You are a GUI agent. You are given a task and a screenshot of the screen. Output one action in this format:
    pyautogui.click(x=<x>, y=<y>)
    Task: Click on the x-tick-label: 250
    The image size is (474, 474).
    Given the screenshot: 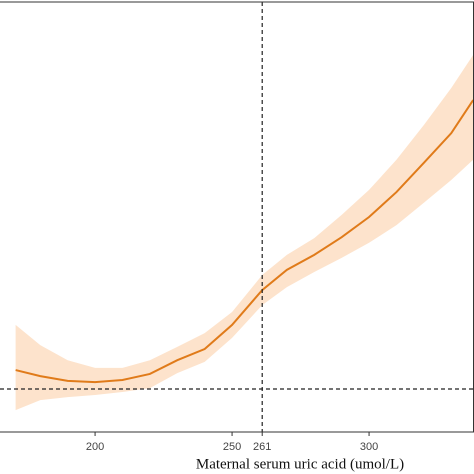 What is the action you would take?
    pyautogui.click(x=232, y=447)
    